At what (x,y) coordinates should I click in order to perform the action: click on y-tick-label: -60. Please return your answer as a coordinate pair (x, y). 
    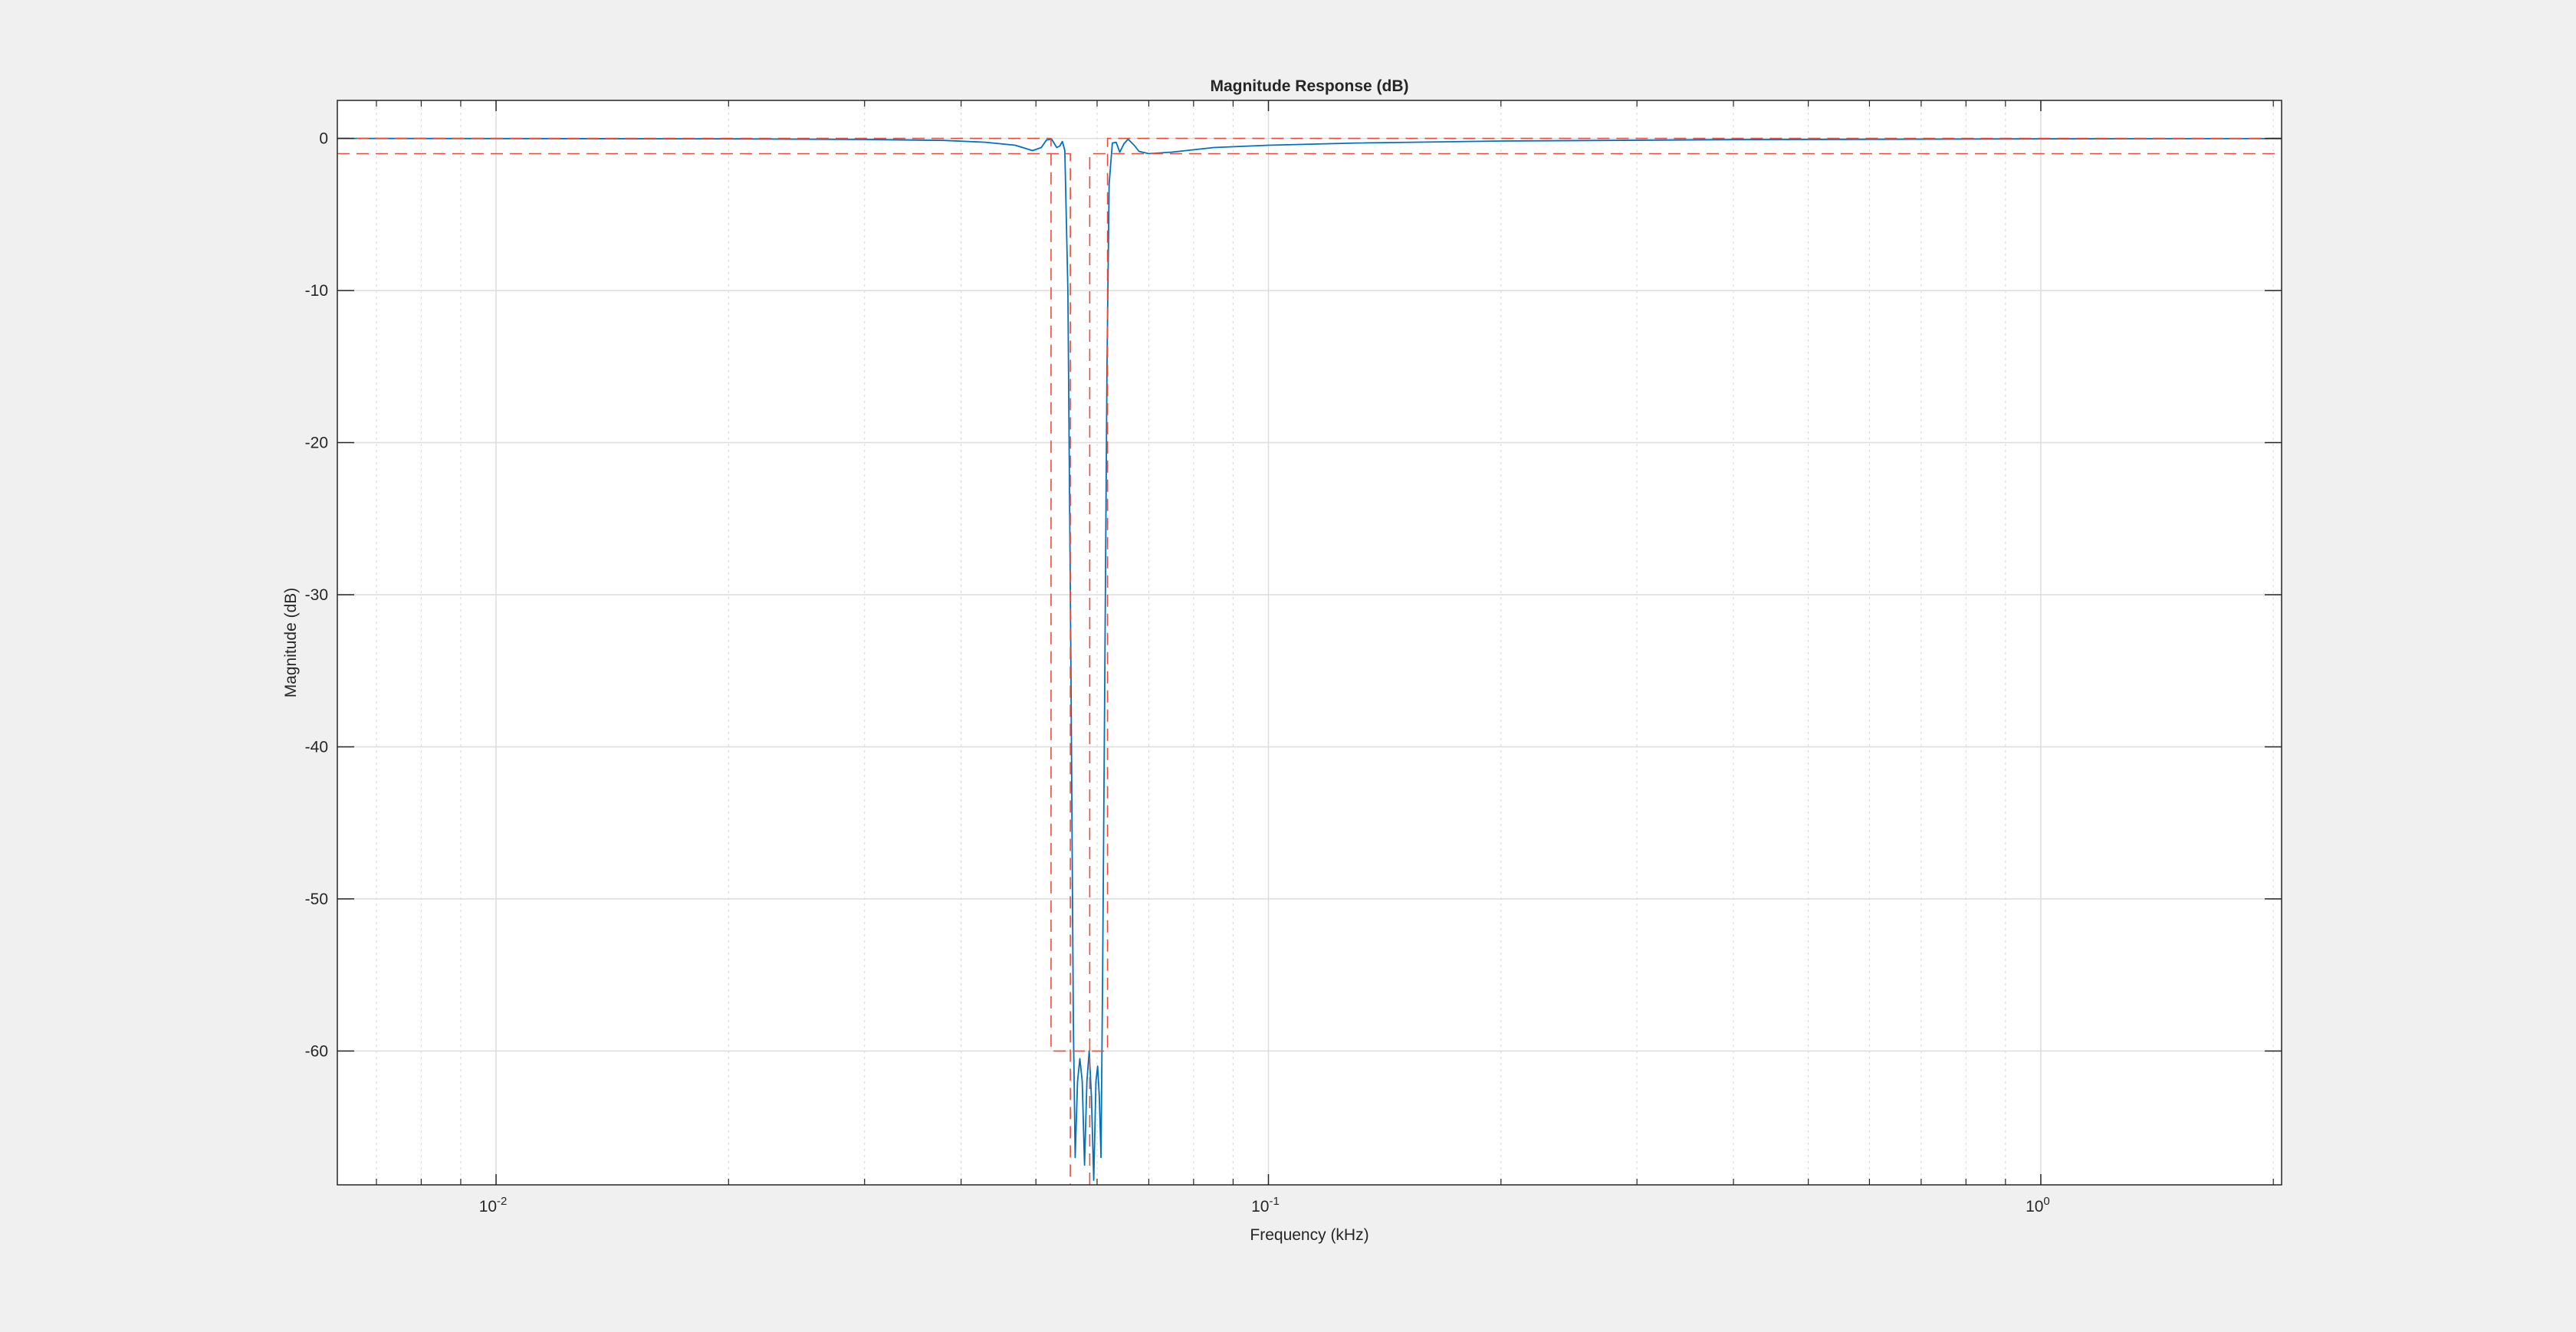
    Looking at the image, I should click on (317, 1051).